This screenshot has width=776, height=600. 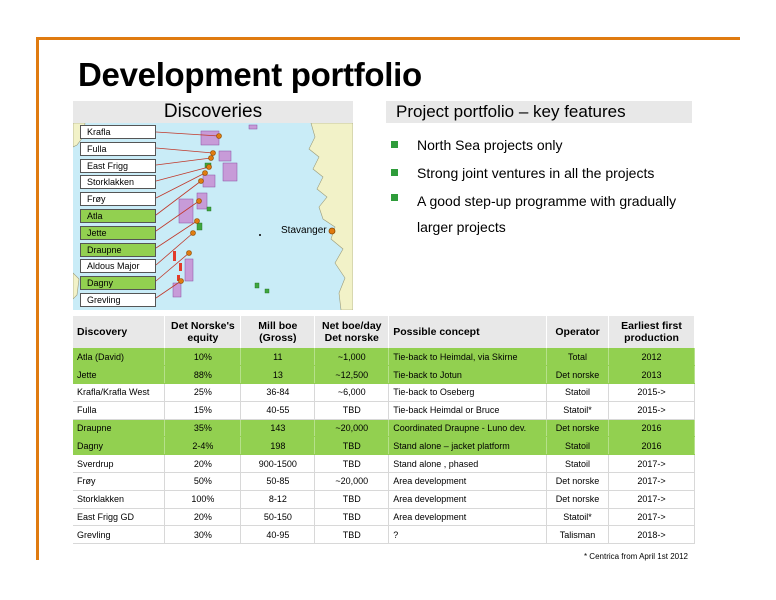 I want to click on page-title: Development portfolio, so click(x=250, y=74).